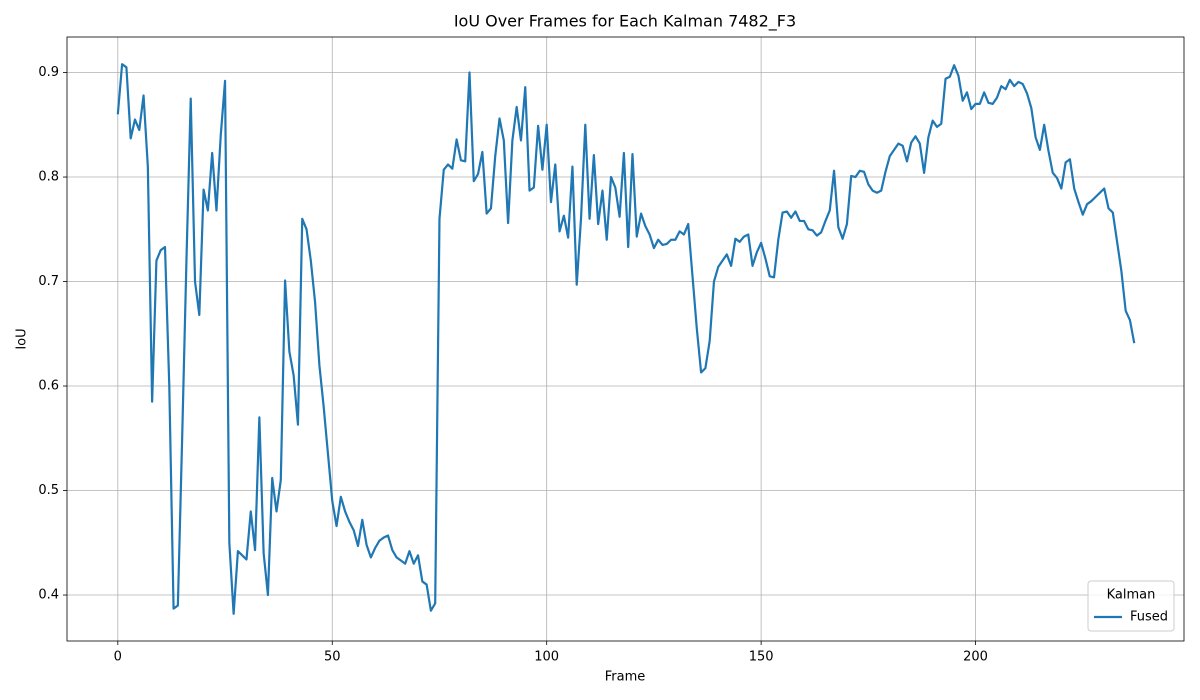 This screenshot has height=700, width=1200. What do you see at coordinates (22, 338) in the screenshot?
I see `y-axis-label: IoU` at bounding box center [22, 338].